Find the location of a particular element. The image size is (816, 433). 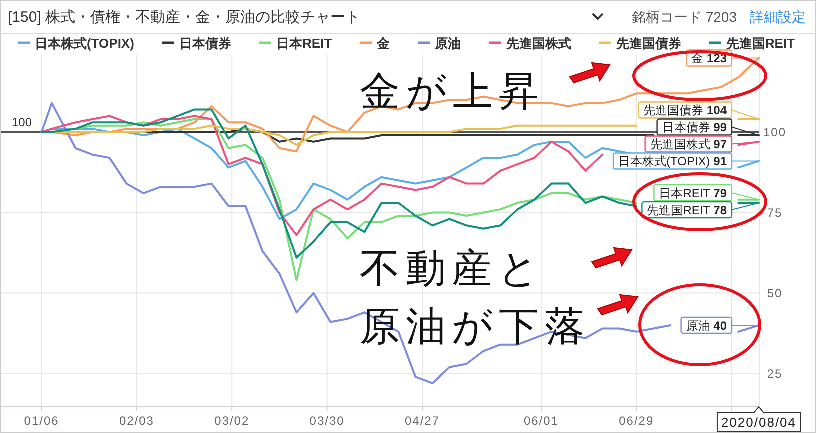

legend-label: 先進国REIT is located at coordinates (760, 43).